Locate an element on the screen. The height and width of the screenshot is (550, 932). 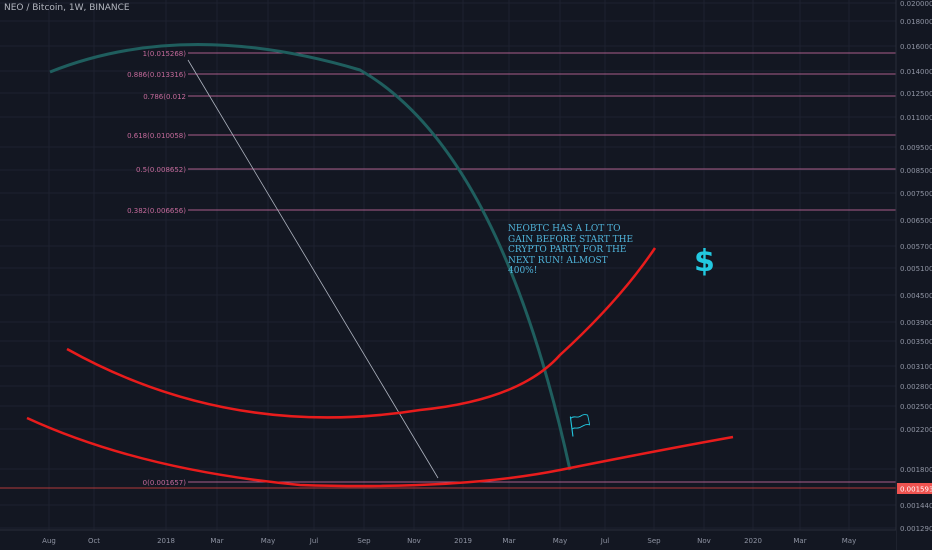
y-tick-label: 0.001290 is located at coordinates (916, 529).